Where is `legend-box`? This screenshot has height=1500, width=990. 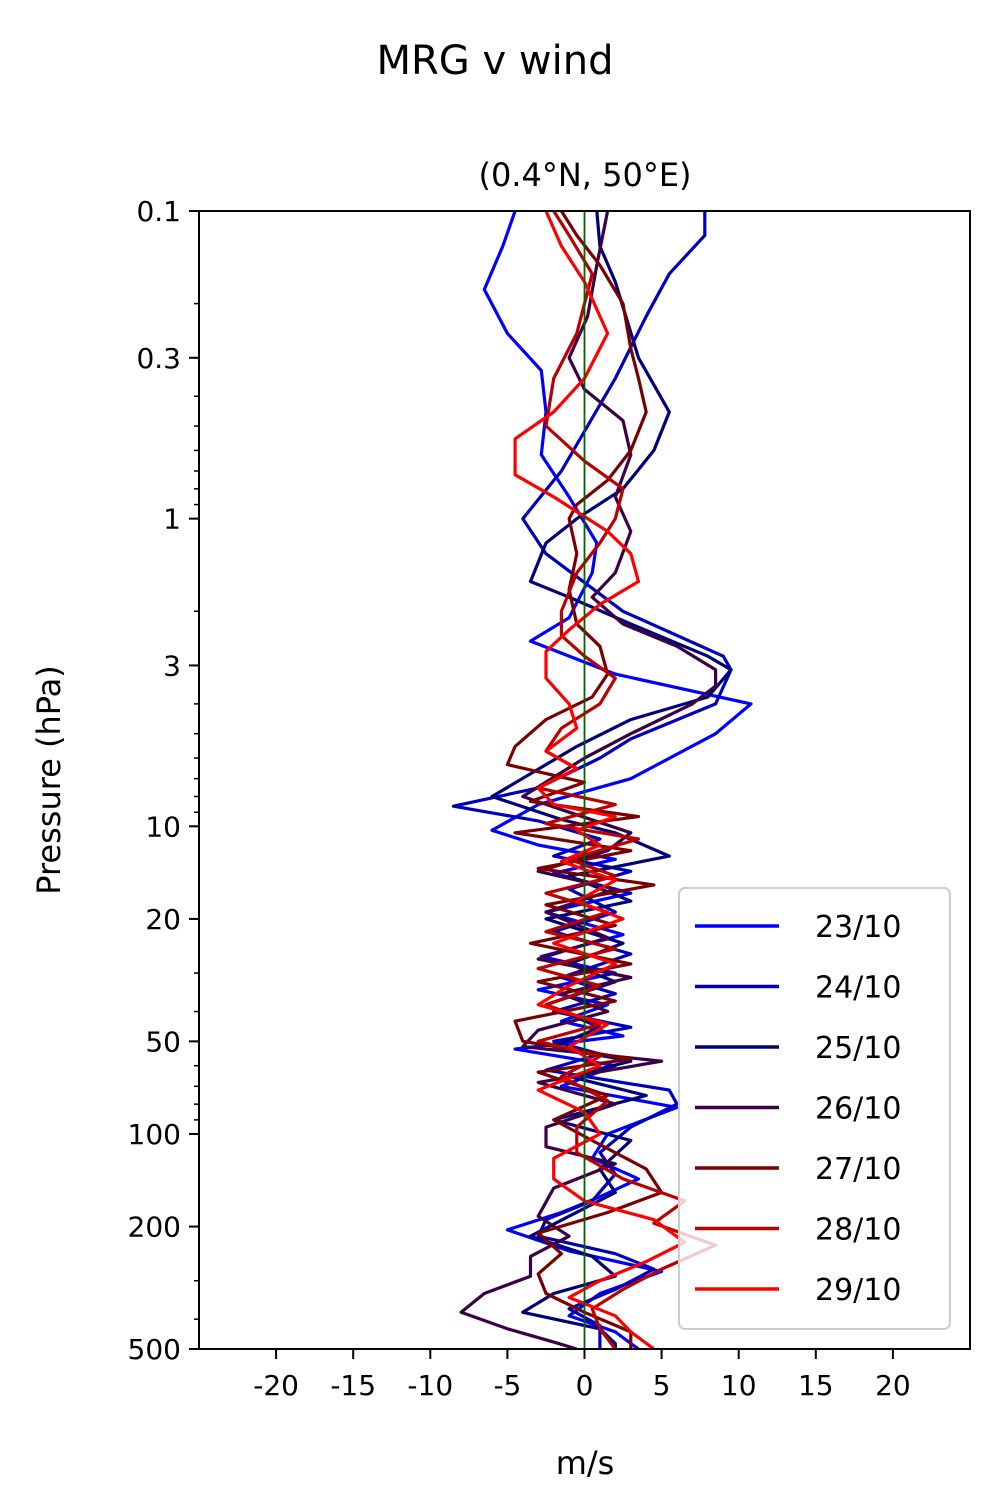
legend-box is located at coordinates (814, 1108).